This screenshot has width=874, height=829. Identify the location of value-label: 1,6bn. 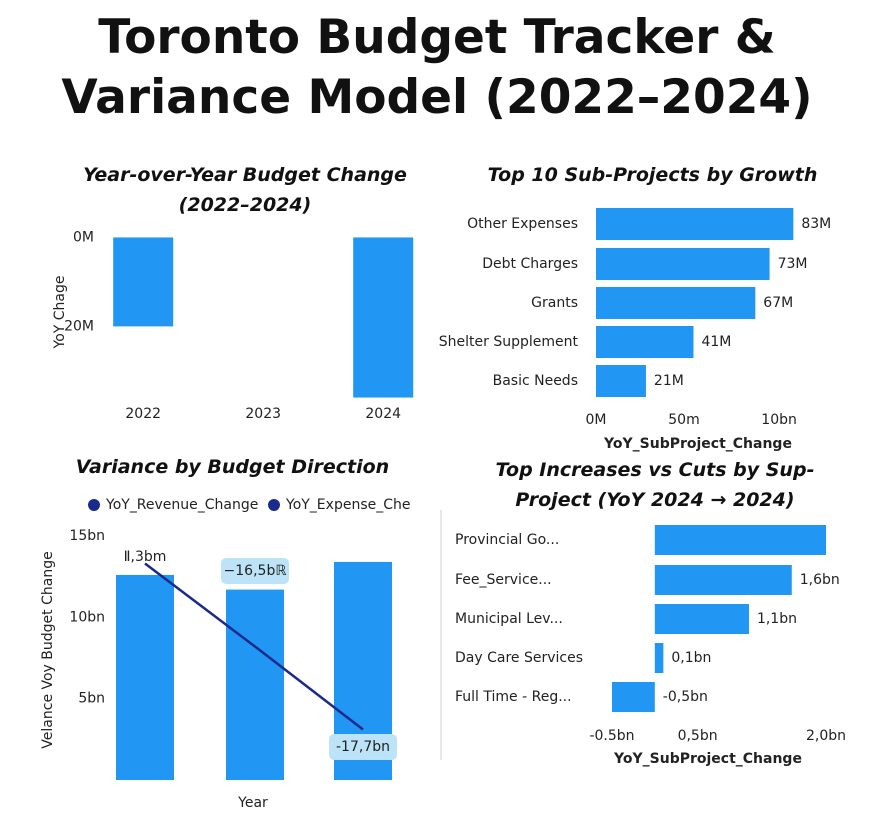
(820, 580).